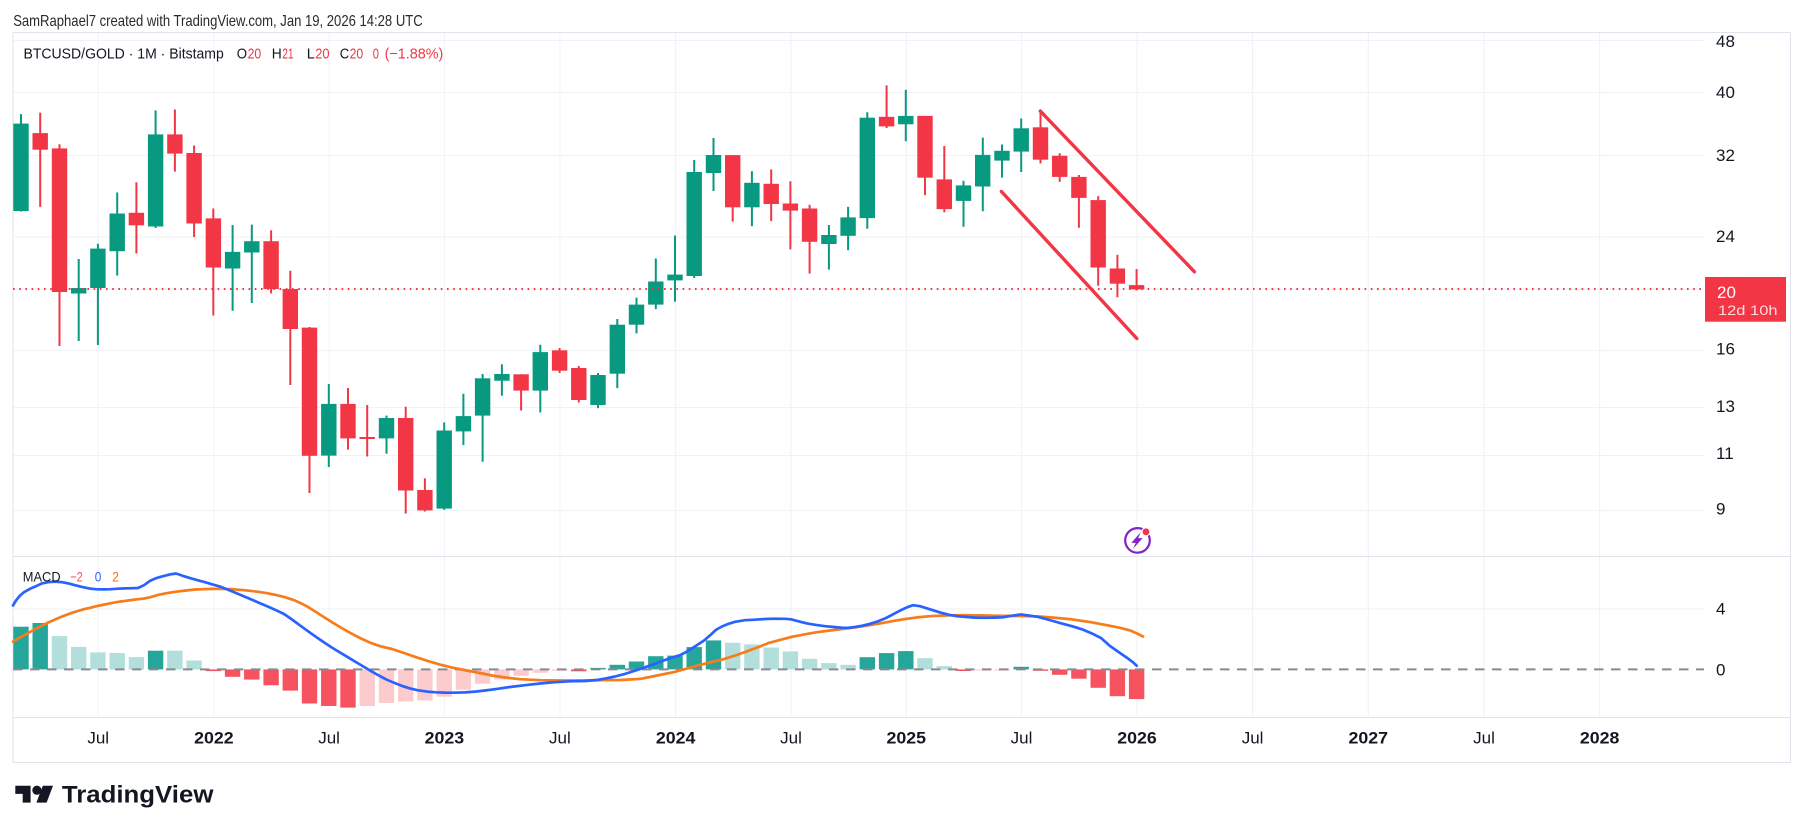  Describe the element at coordinates (445, 738) in the screenshot. I see `svg-text: 2023` at that location.